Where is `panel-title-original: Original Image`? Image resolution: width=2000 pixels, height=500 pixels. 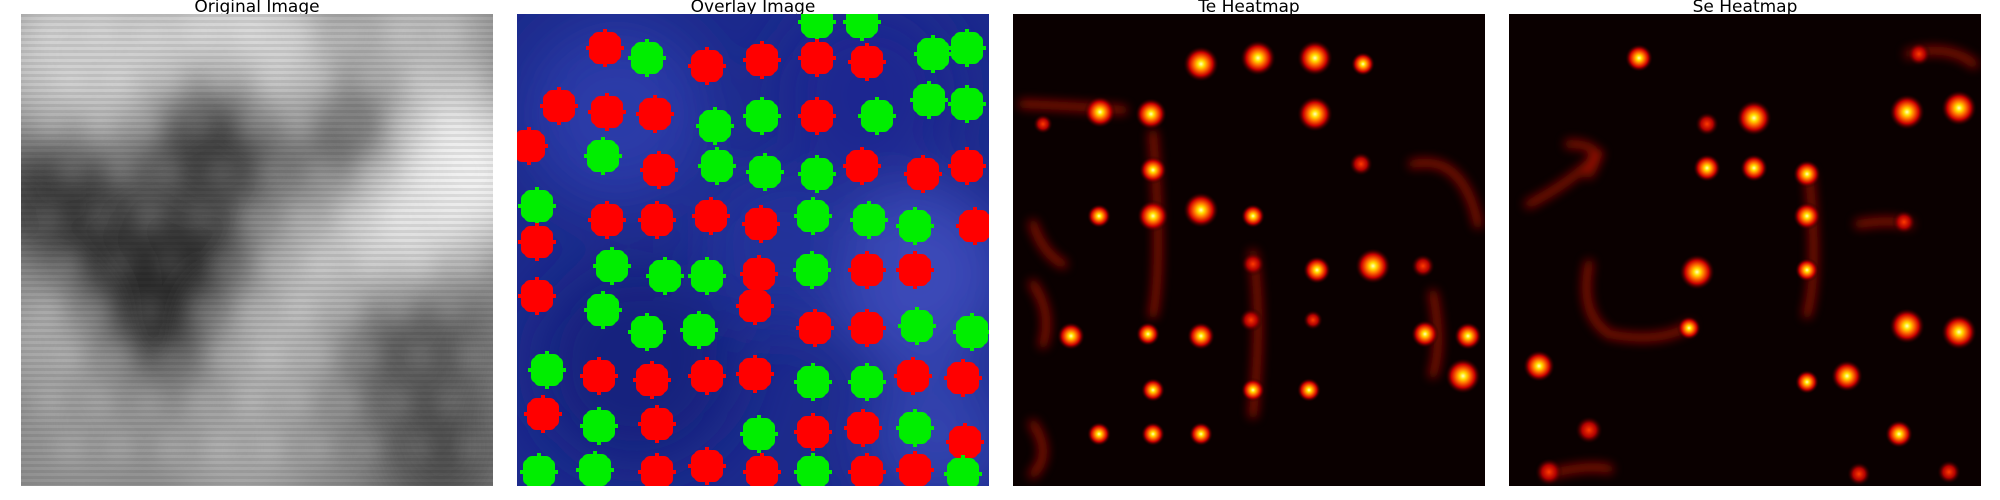 panel-title-original: Original Image is located at coordinates (257, 7).